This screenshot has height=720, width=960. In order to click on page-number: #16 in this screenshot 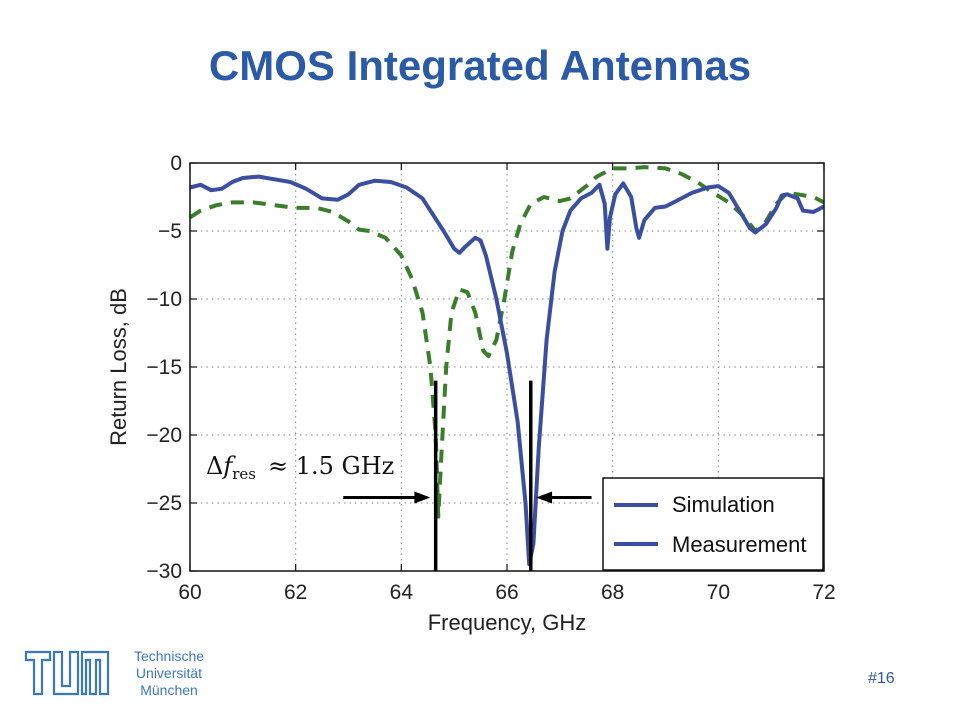, I will do `click(881, 678)`.